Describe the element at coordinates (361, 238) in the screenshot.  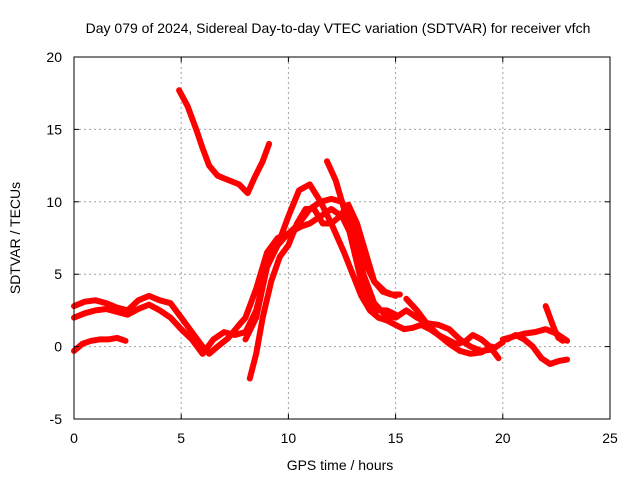
I see `series-line-sat-g` at that location.